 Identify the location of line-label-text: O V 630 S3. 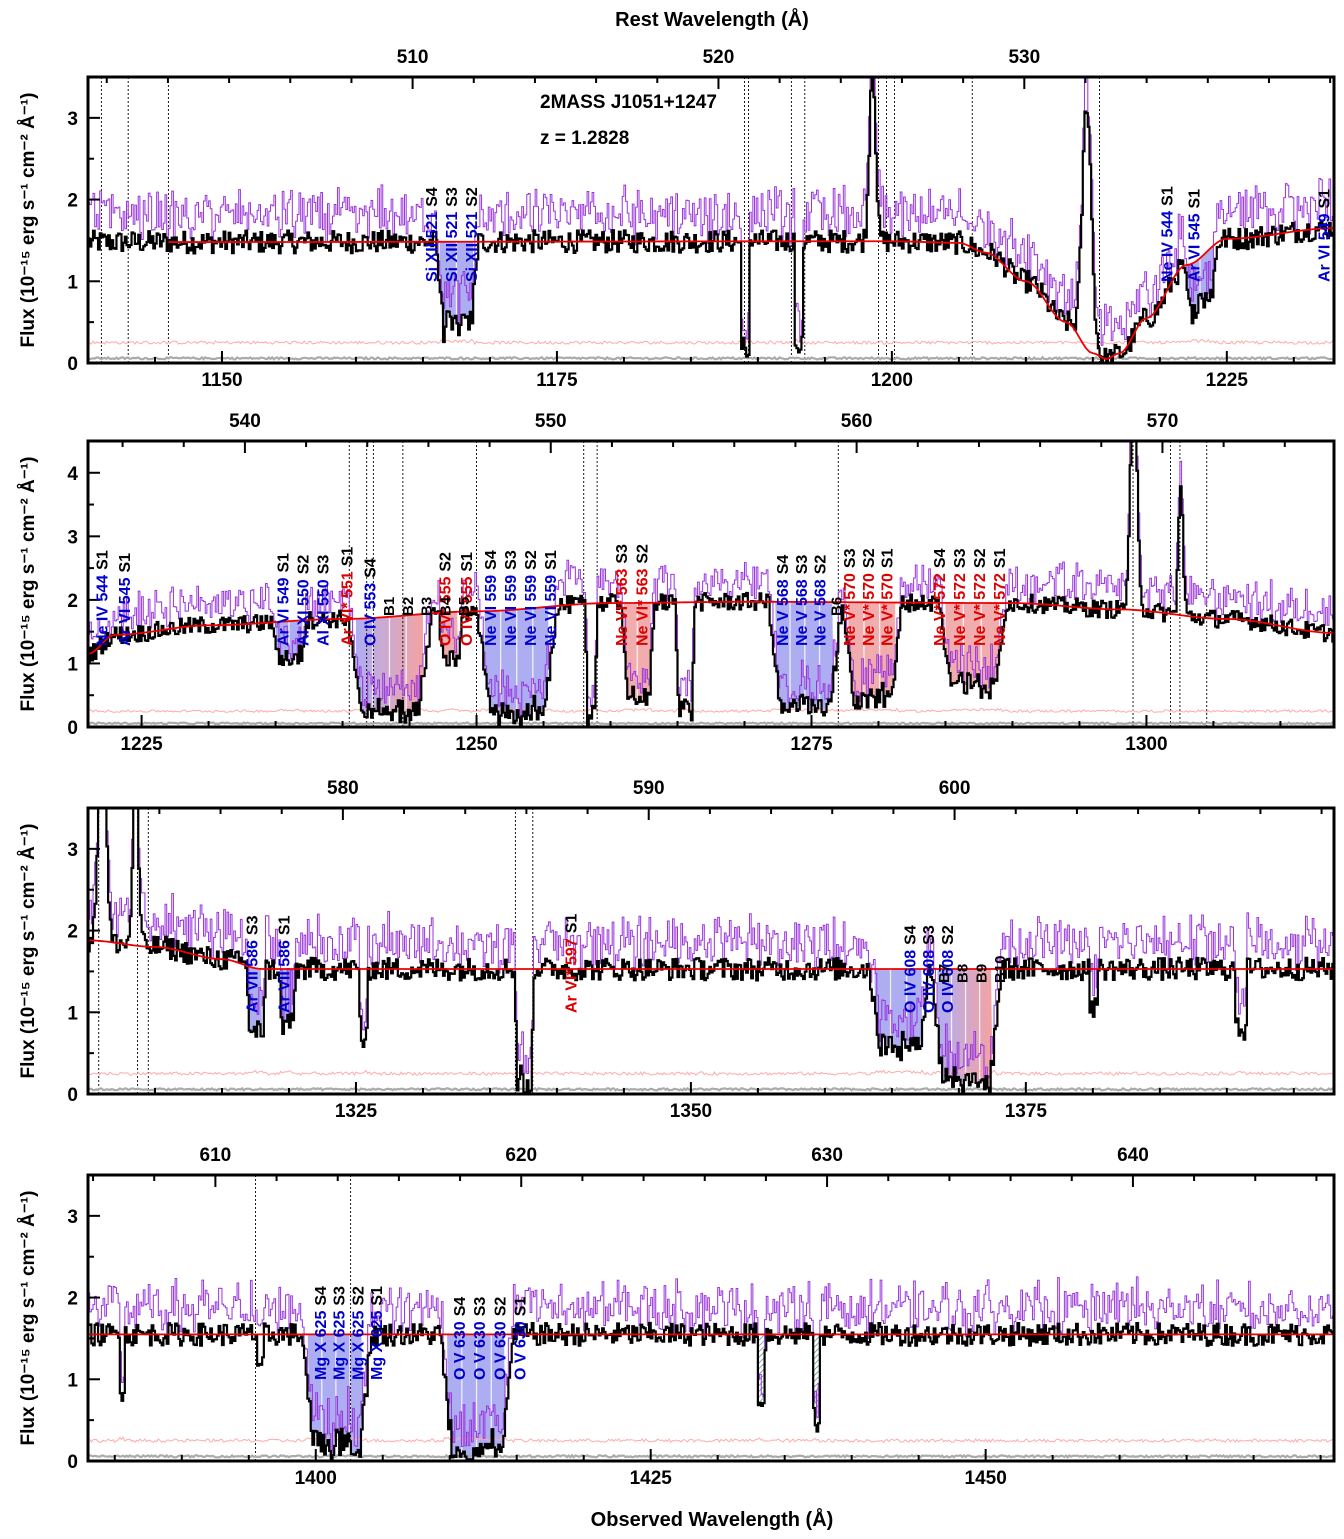
(480, 1338).